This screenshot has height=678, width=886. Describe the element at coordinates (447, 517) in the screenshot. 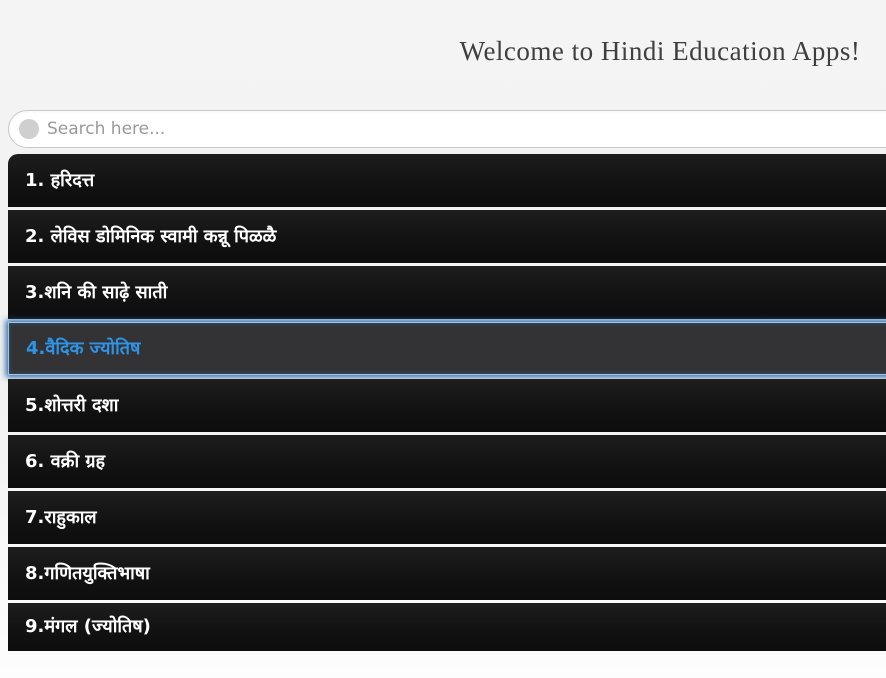

I see `list-item: 7.राहुकाल` at that location.